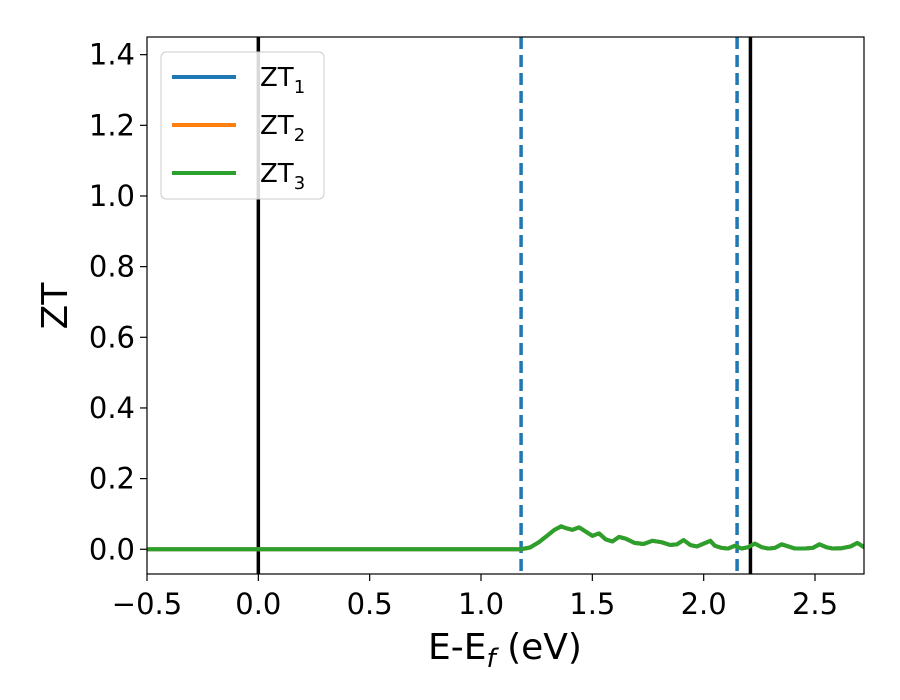 Image resolution: width=900 pixels, height=700 pixels. Describe the element at coordinates (282, 176) in the screenshot. I see `legend-label-3: ZT3` at that location.